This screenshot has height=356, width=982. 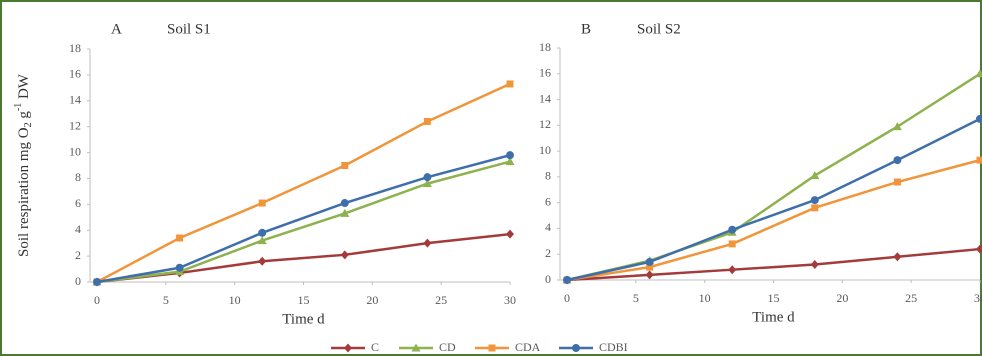 What do you see at coordinates (18, 107) in the screenshot?
I see `y-axis-title-part: -1` at bounding box center [18, 107].